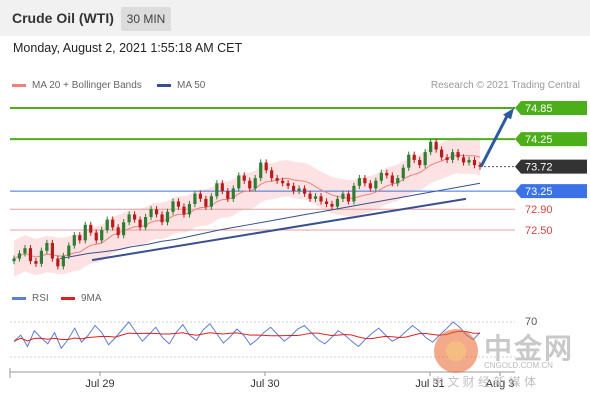 The height and width of the screenshot is (400, 590). Describe the element at coordinates (494, 140) in the screenshot. I see `projection-arrow` at that location.